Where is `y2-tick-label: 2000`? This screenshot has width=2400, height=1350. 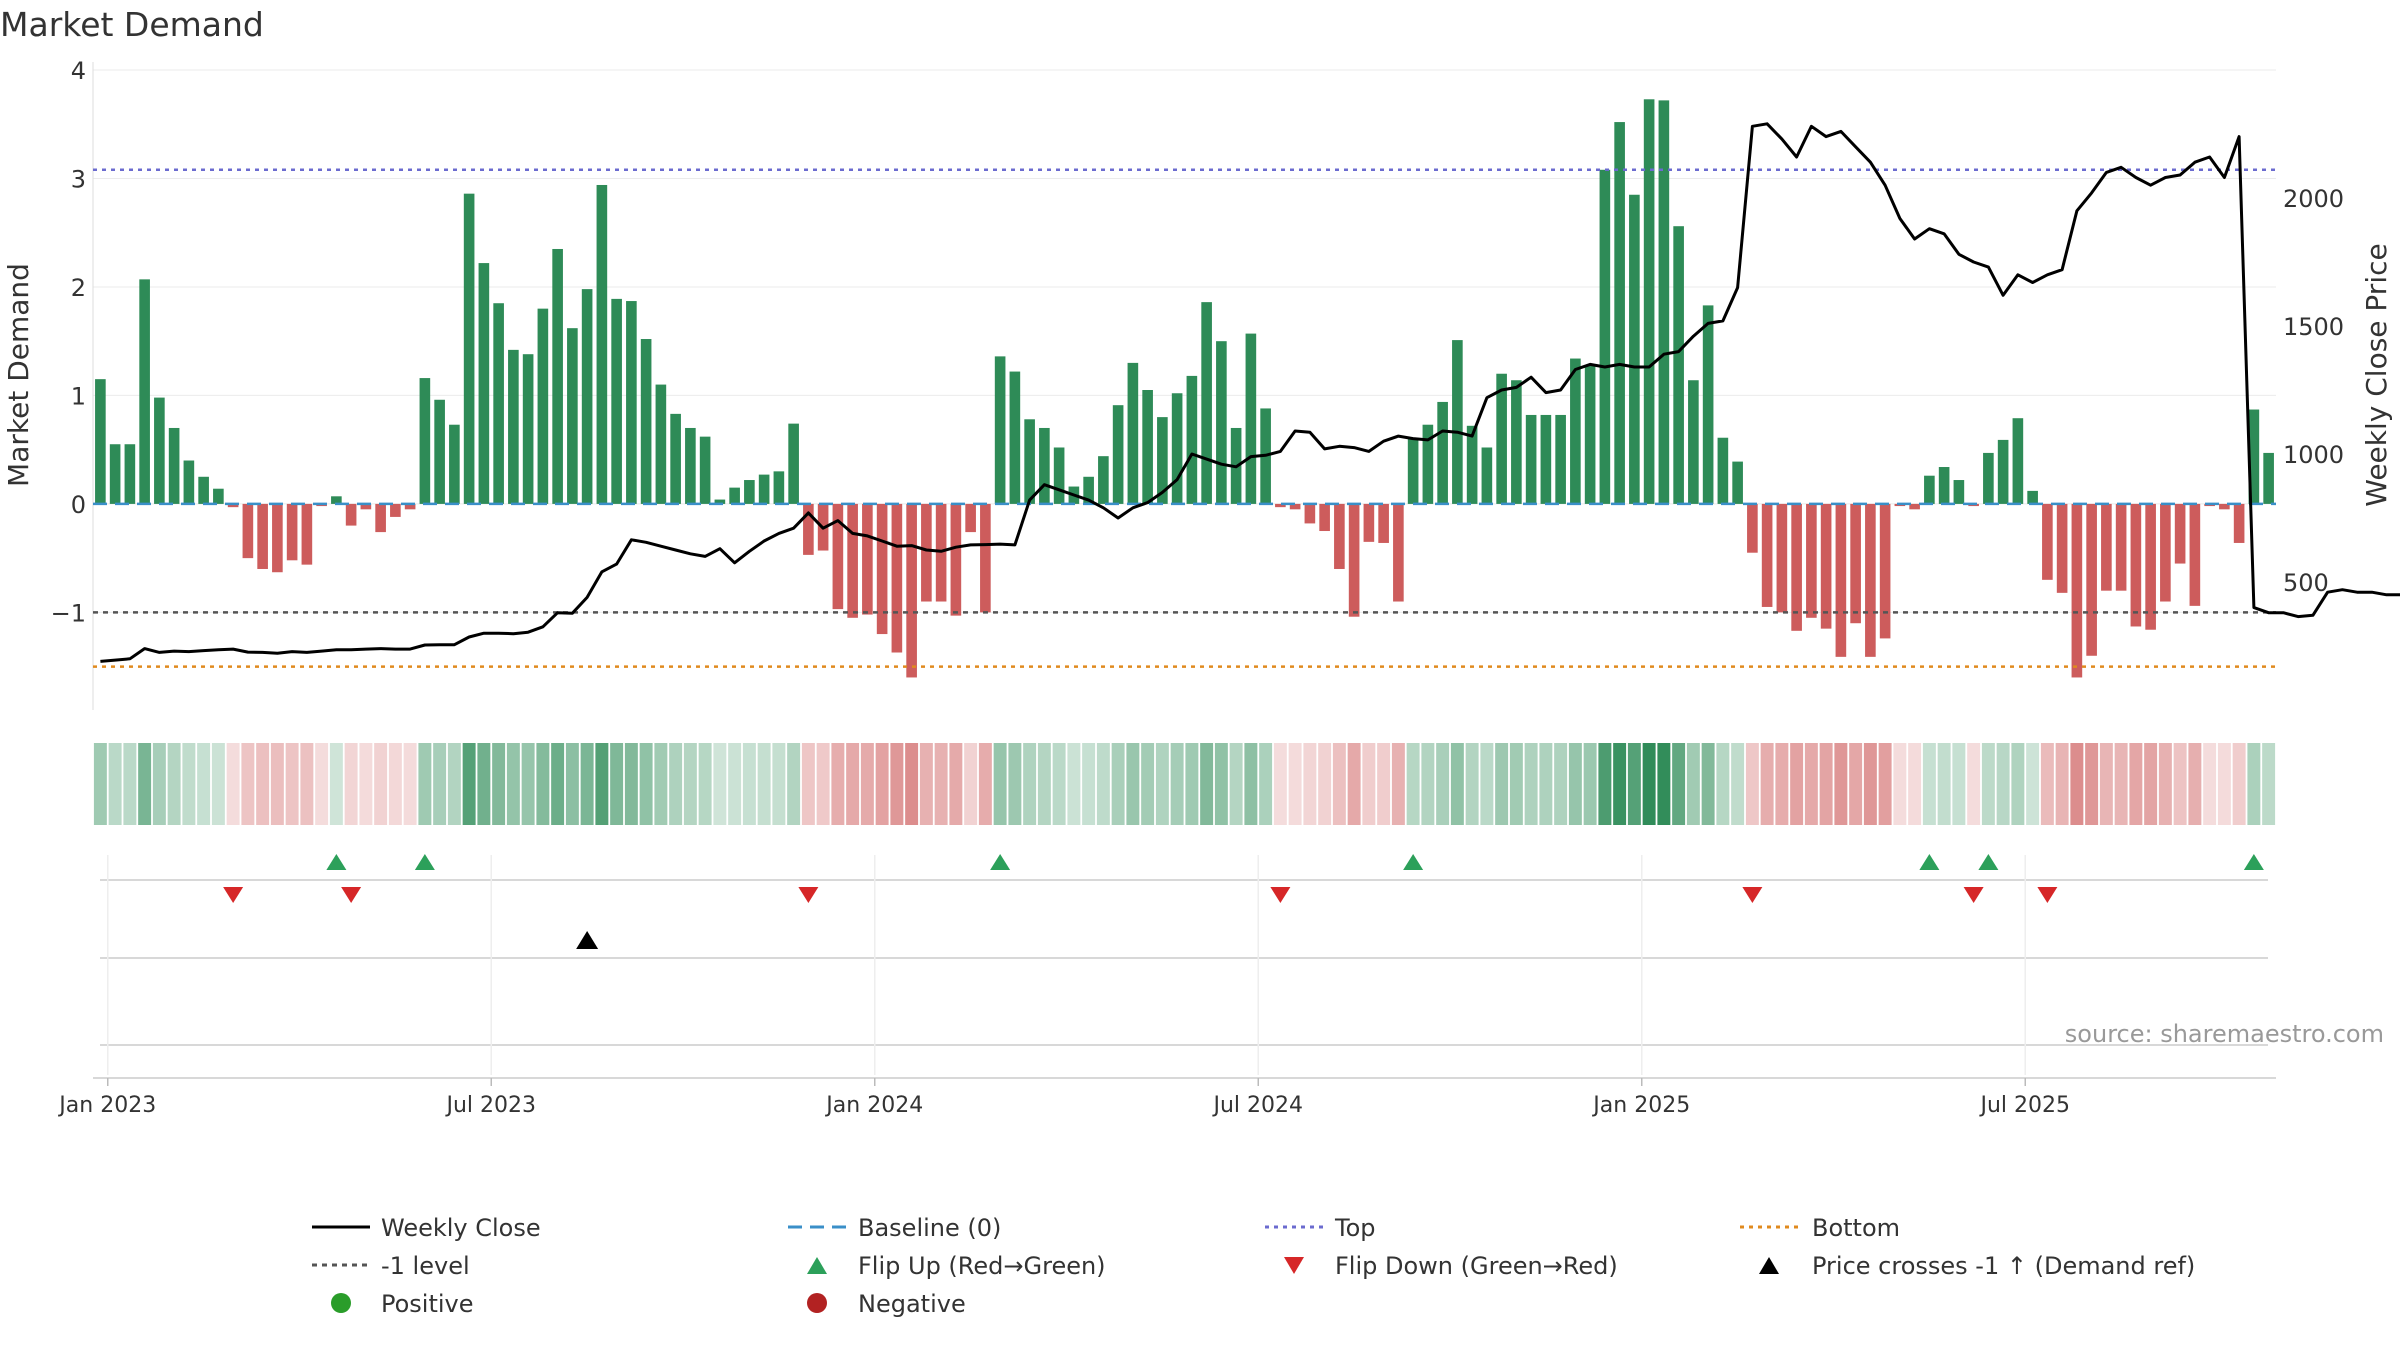
y2-tick-label: 2000 is located at coordinates (2313, 199).